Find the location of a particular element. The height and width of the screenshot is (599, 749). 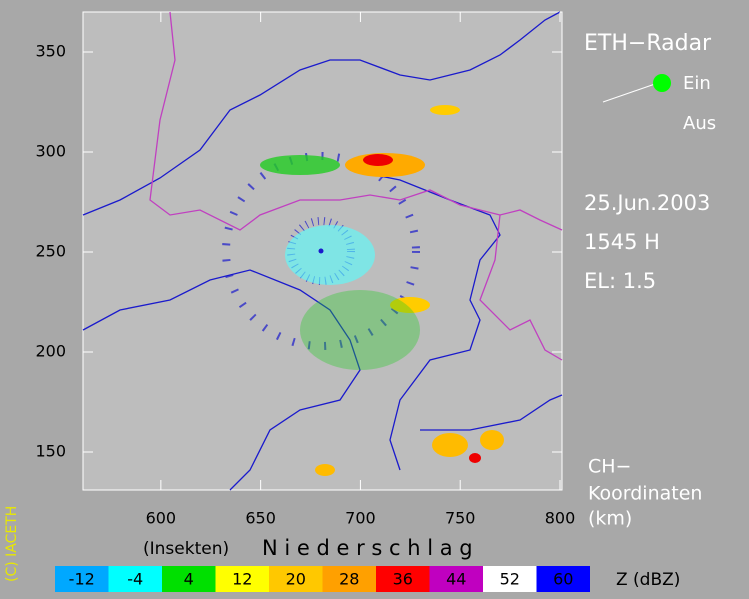

x-tick-label: 700 is located at coordinates (360, 518).